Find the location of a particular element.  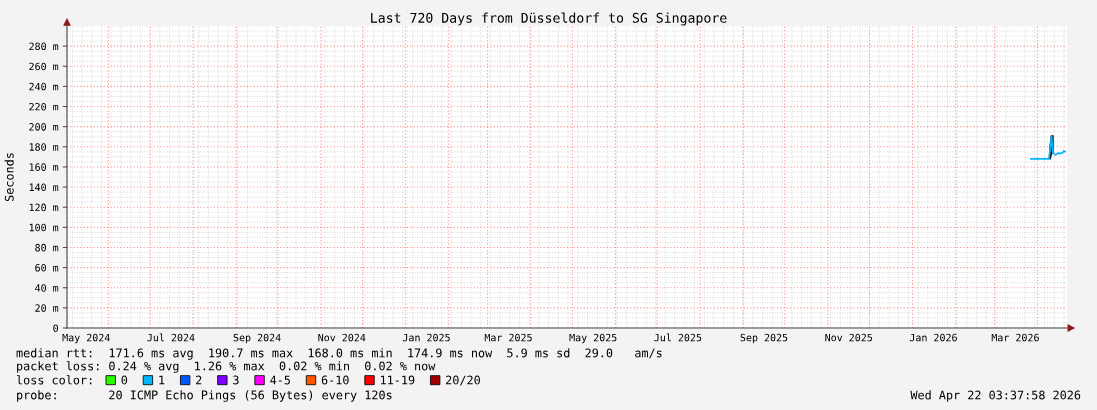

x-tick-label: Nov 2025 is located at coordinates (849, 337).